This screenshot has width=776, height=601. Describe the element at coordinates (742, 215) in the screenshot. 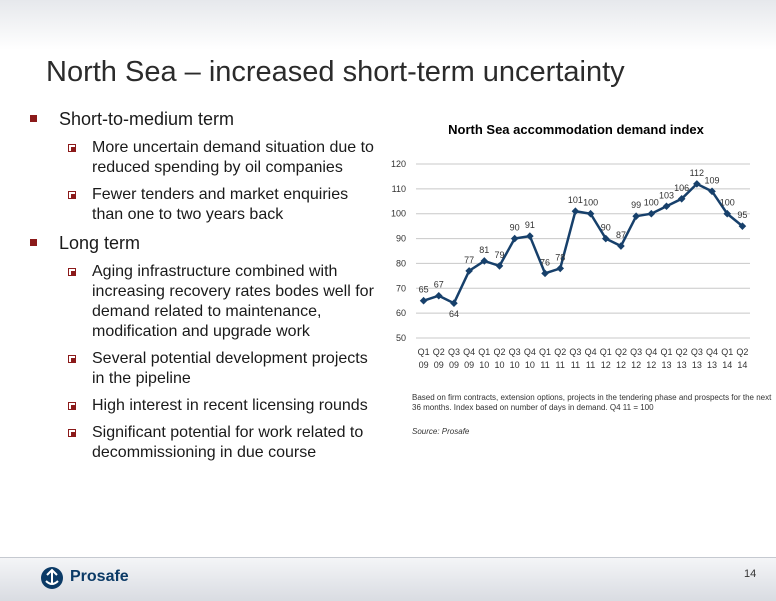

I see `data-label: 95` at that location.